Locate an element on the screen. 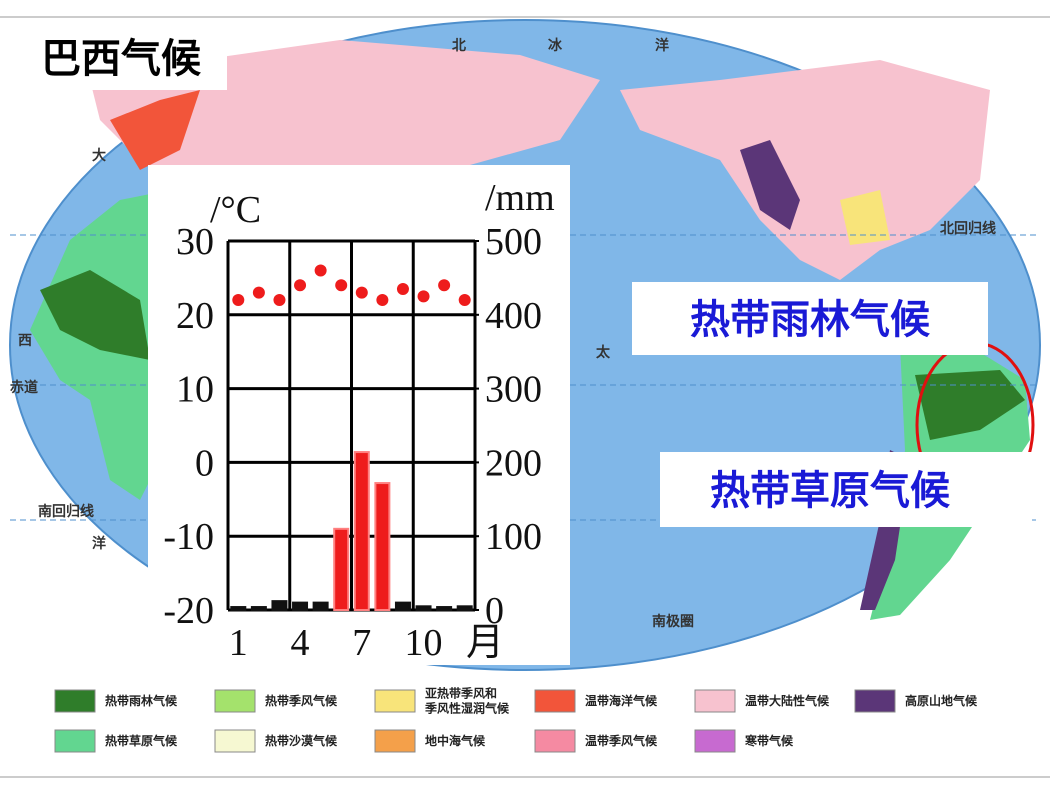 The image size is (1050, 800). title-box is located at coordinates (121, 59).